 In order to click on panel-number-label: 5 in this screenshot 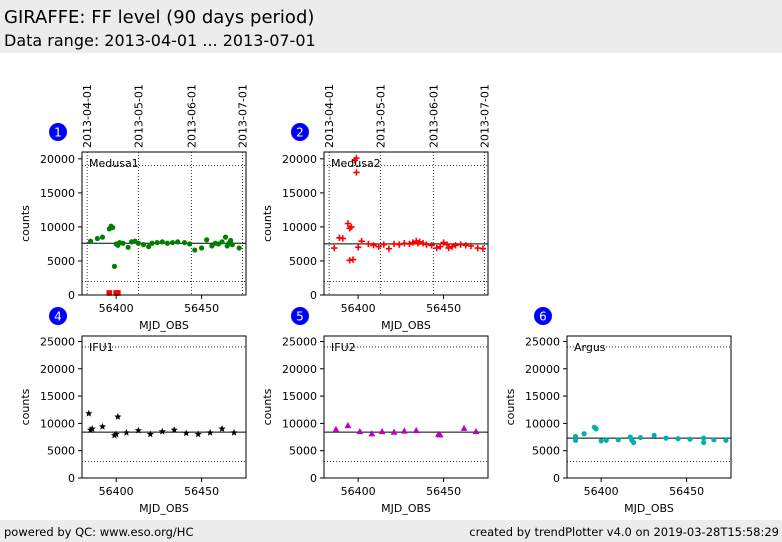, I will do `click(300, 317)`.